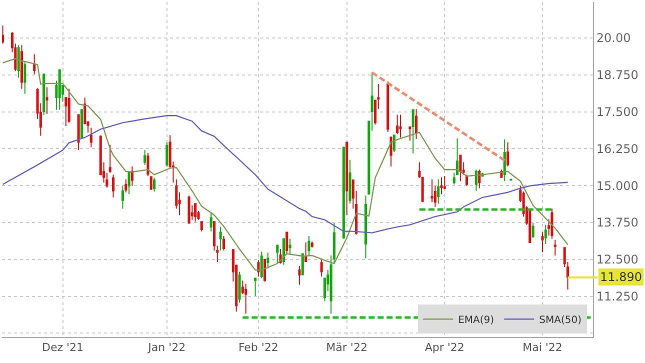  What do you see at coordinates (617, 223) in the screenshot?
I see `y-tick-label: 13.750` at bounding box center [617, 223].